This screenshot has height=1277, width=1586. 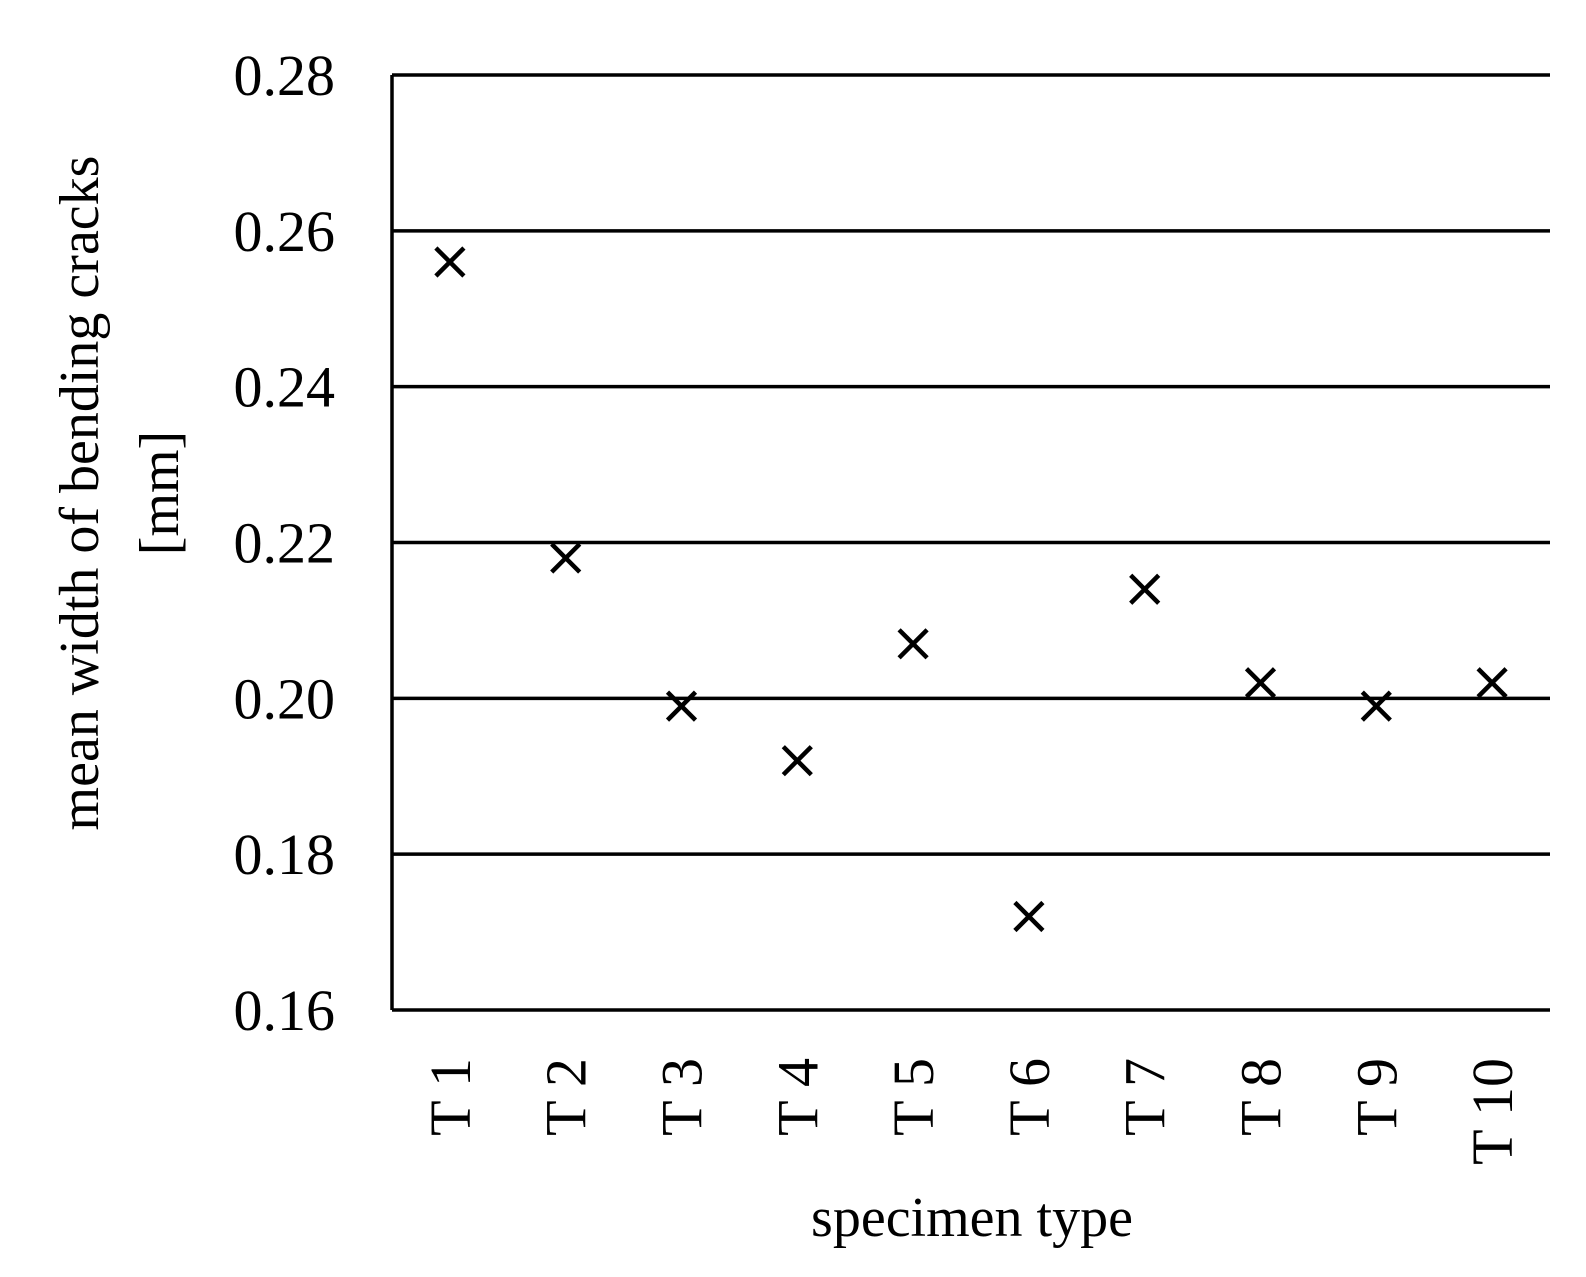 I want to click on x-tick-label: T 5, so click(x=913, y=1097).